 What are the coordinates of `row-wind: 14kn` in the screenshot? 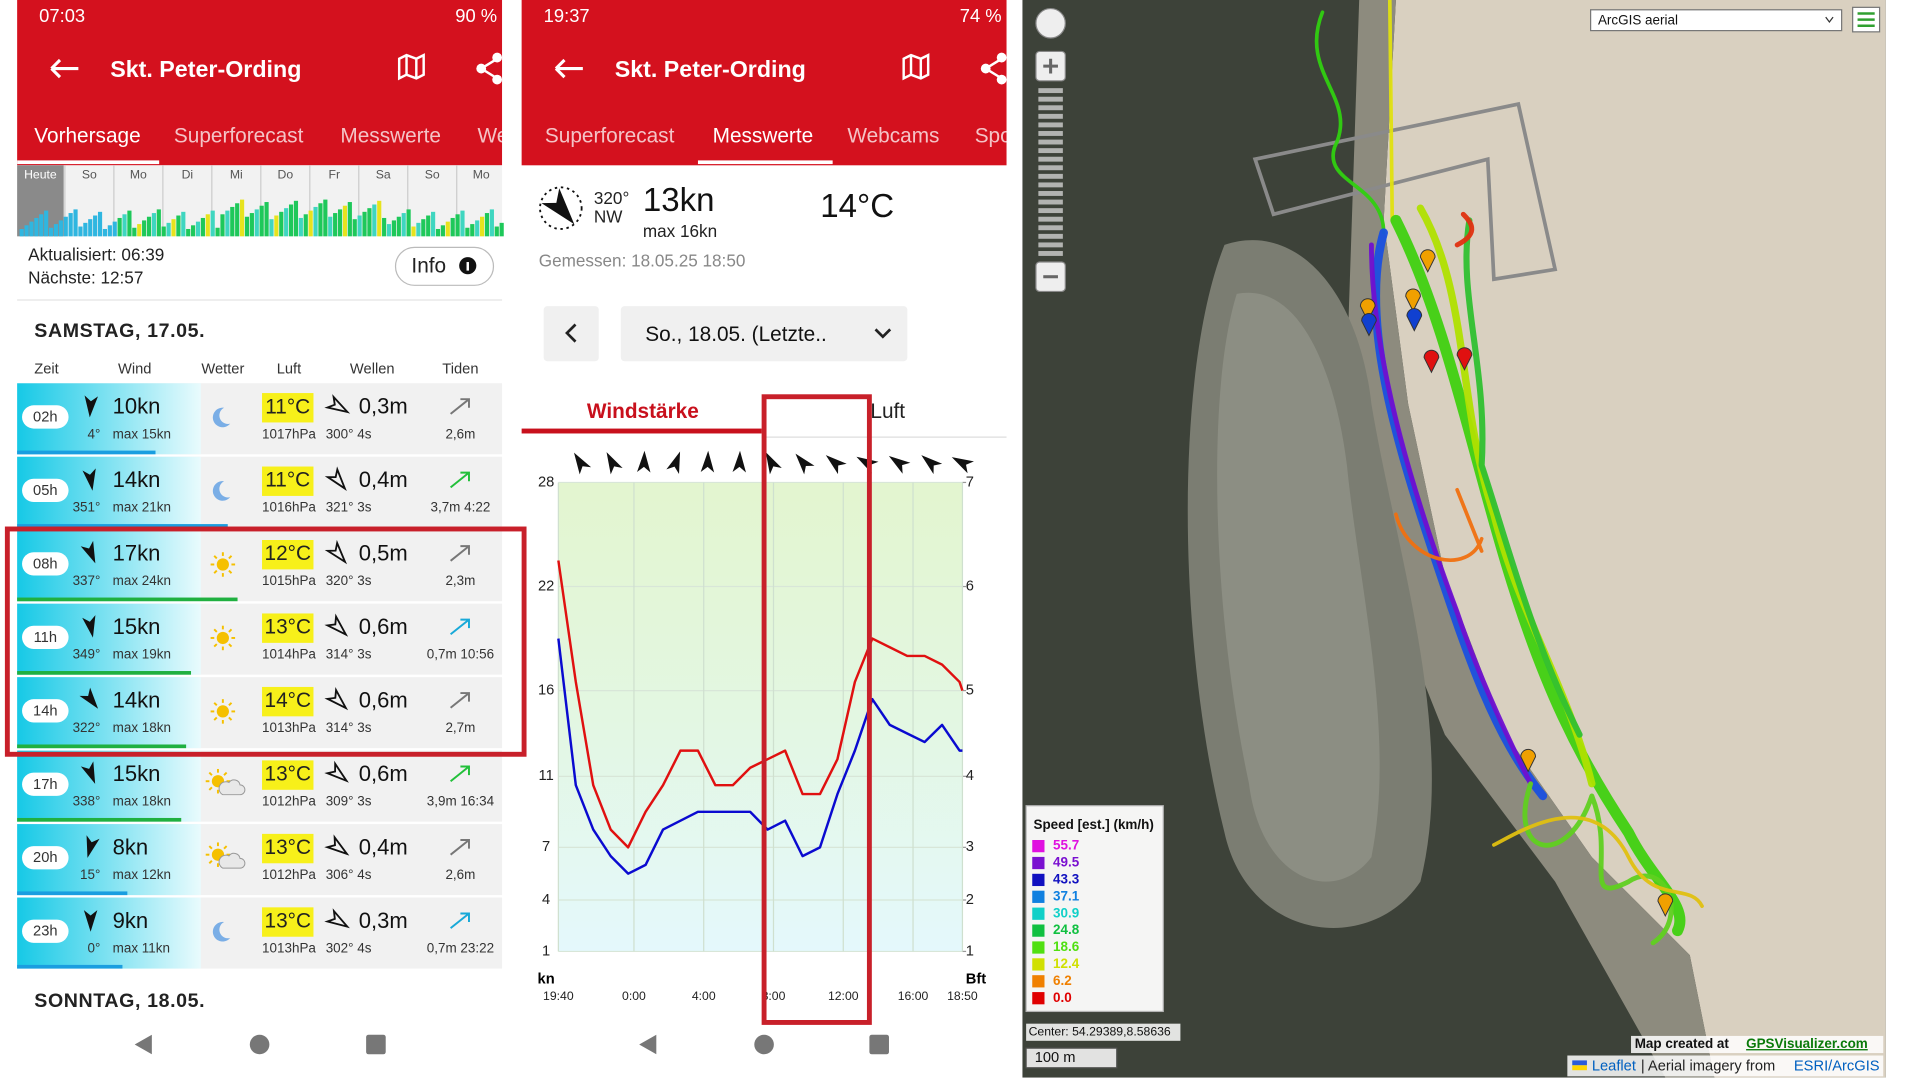 It's located at (137, 699).